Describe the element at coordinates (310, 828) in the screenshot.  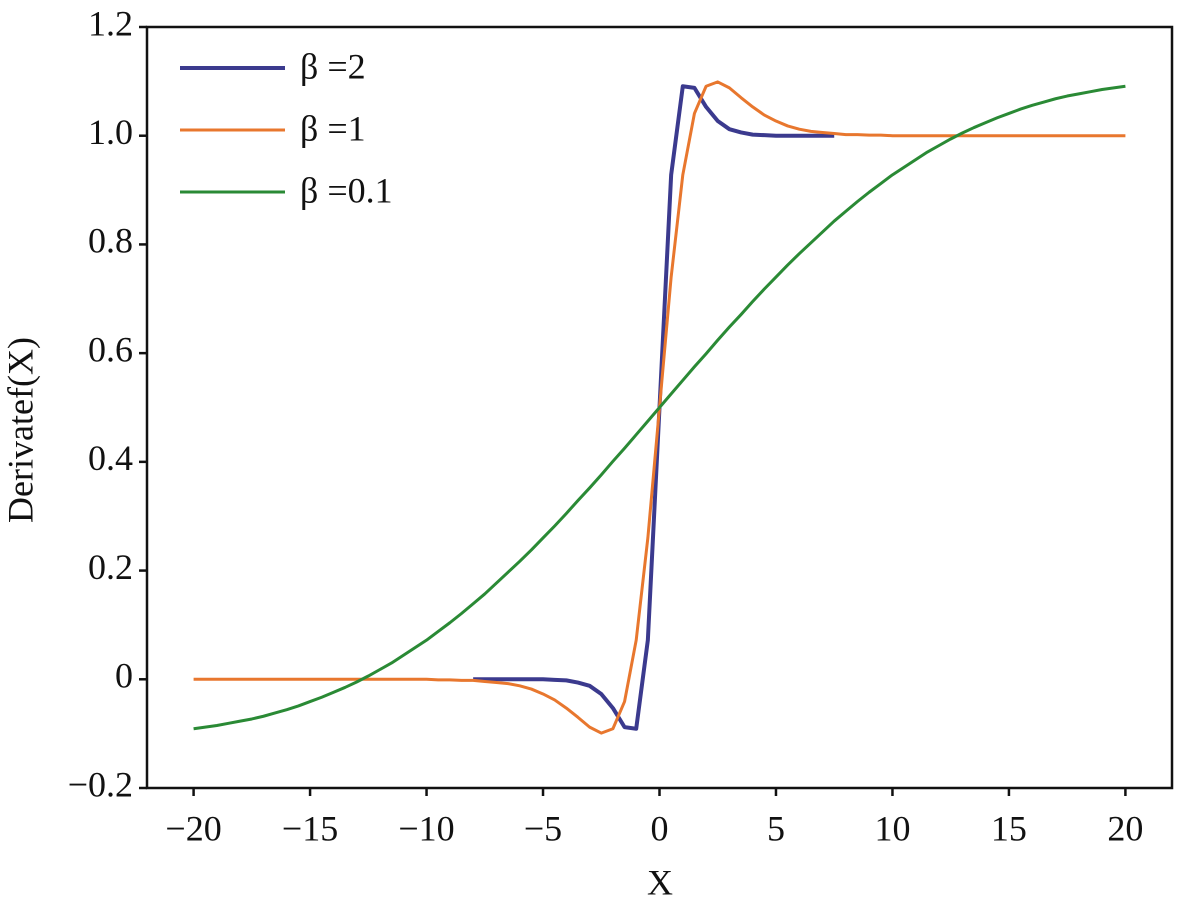
I see `x-tick-label: −15` at that location.